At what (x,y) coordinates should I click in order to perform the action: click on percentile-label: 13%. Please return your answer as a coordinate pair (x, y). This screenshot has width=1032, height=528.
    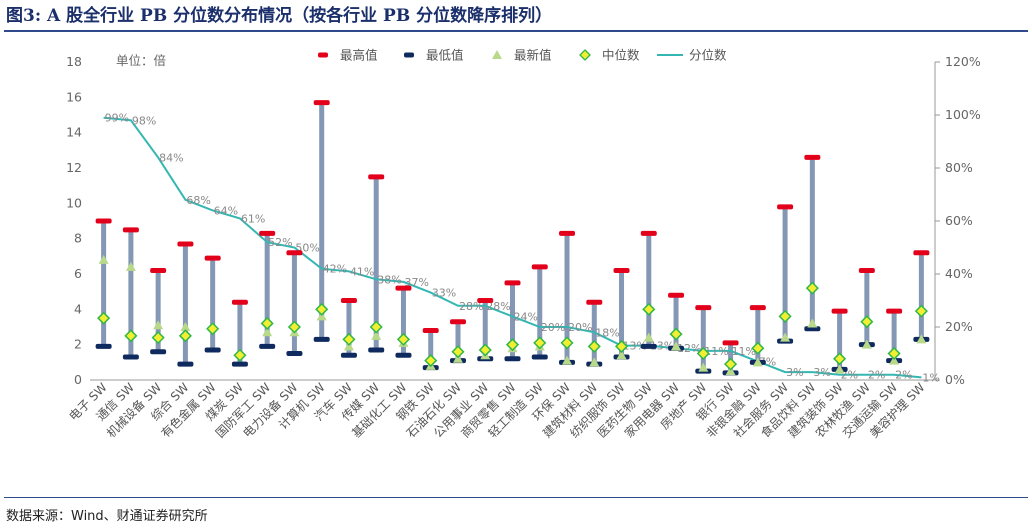
    Looking at the image, I should click on (635, 346).